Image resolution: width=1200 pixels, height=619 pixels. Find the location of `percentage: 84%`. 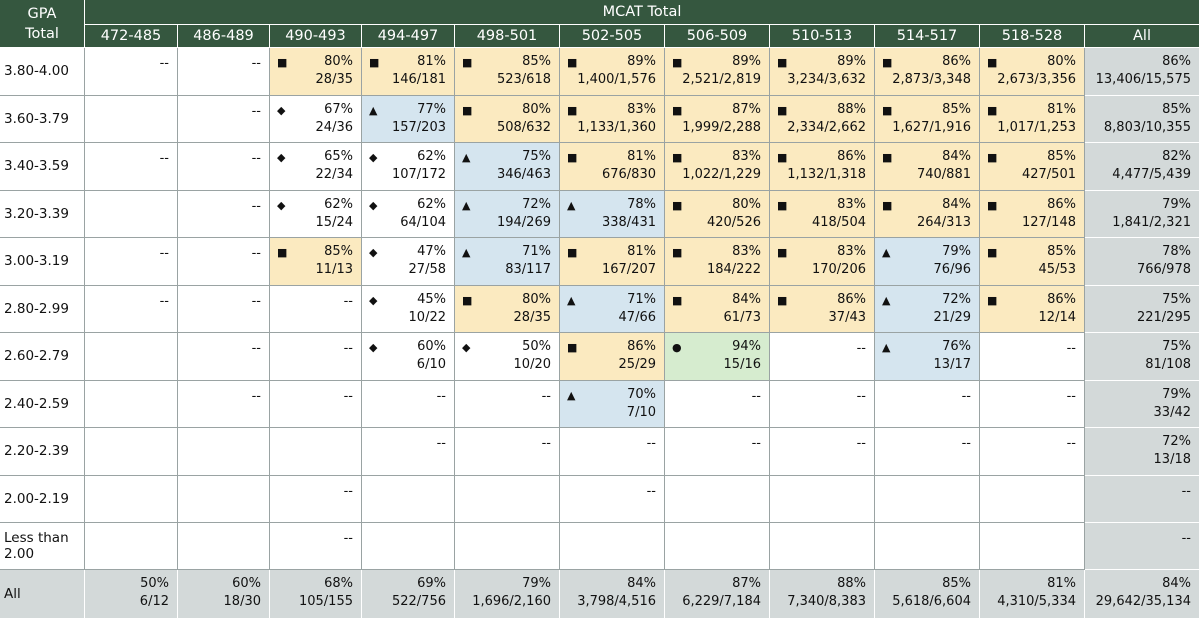

percentage: 84% is located at coordinates (641, 583).